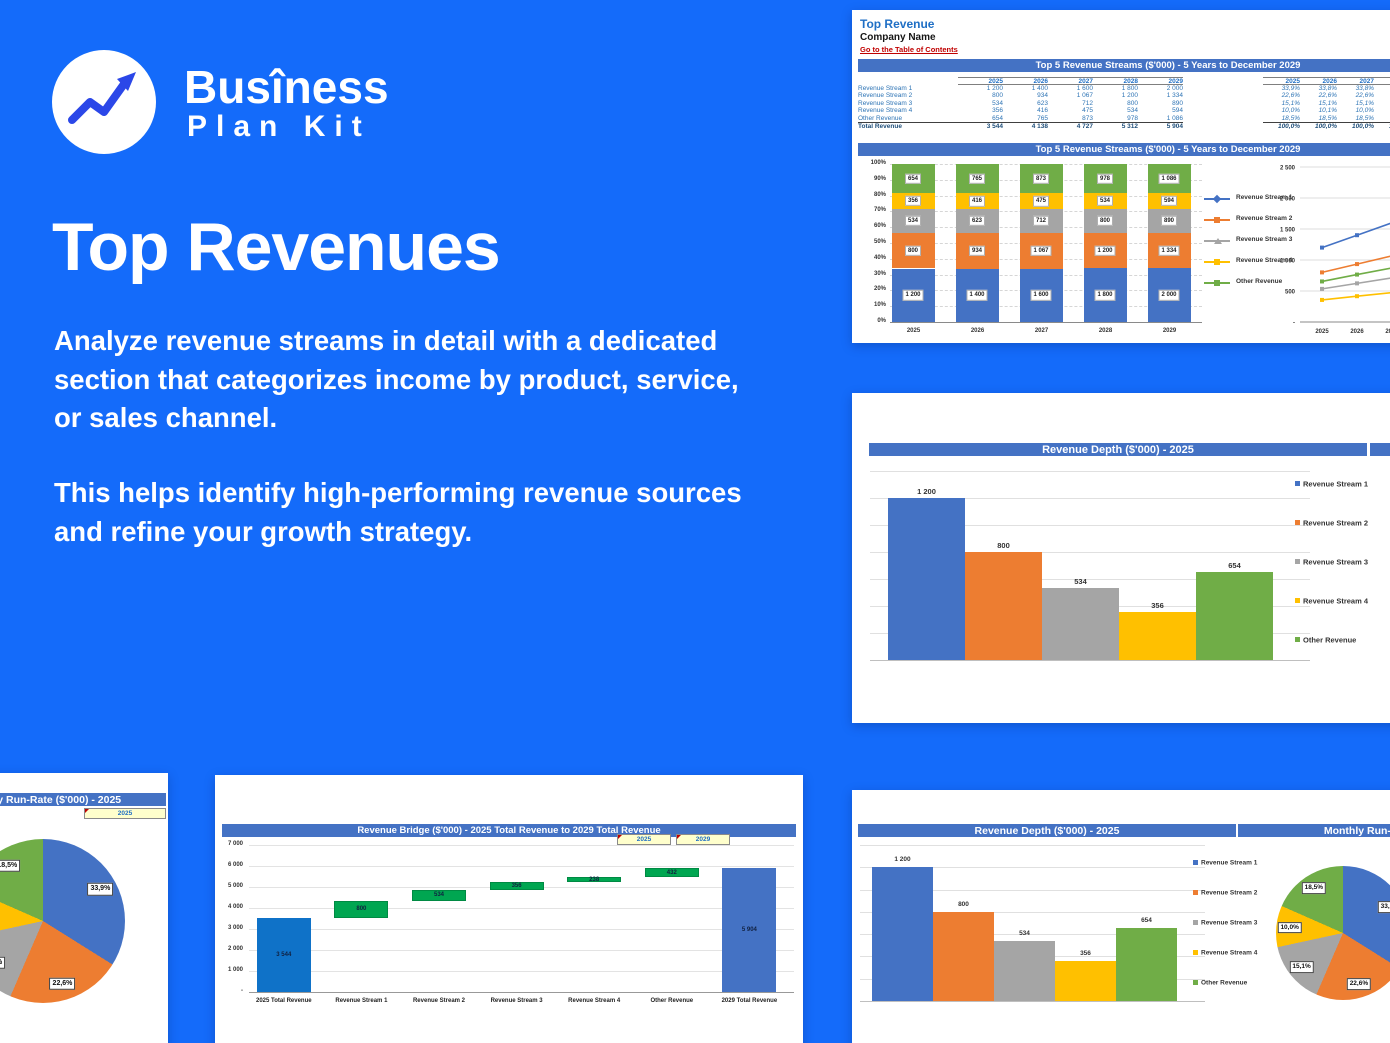 The image size is (1390, 1043). I want to click on y-axis-tick: 0%, so click(881, 321).